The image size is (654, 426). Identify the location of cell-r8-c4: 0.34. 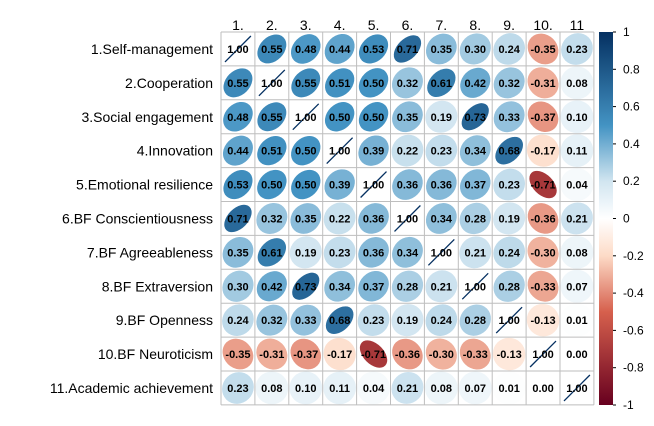
(340, 286).